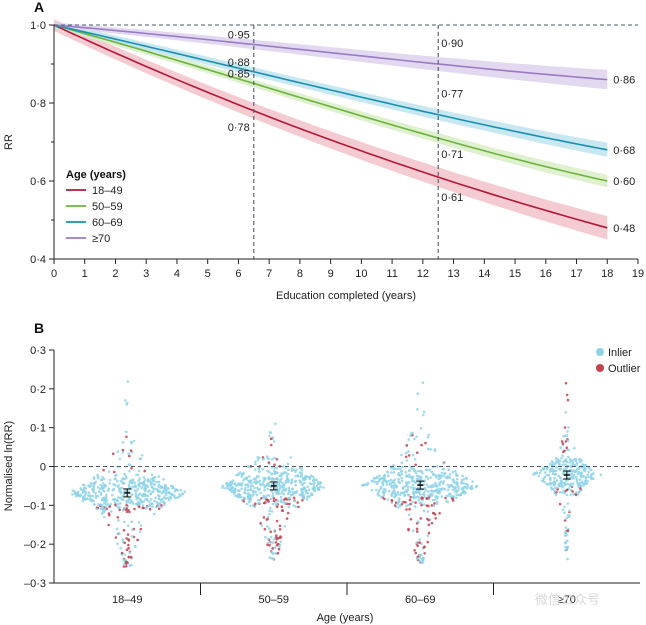  I want to click on y-tick-label: –0·2, so click(35, 545).